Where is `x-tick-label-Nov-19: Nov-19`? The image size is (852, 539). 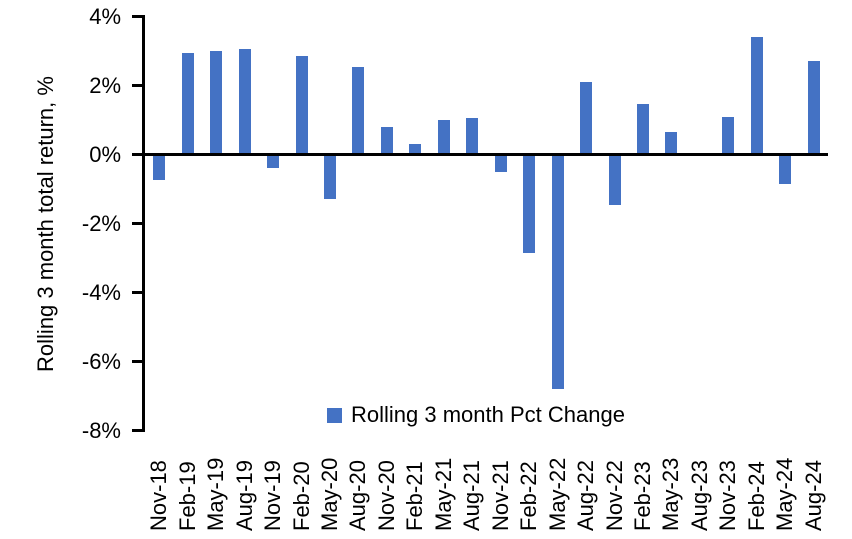 x-tick-label-Nov-19: Nov-19 is located at coordinates (273, 495).